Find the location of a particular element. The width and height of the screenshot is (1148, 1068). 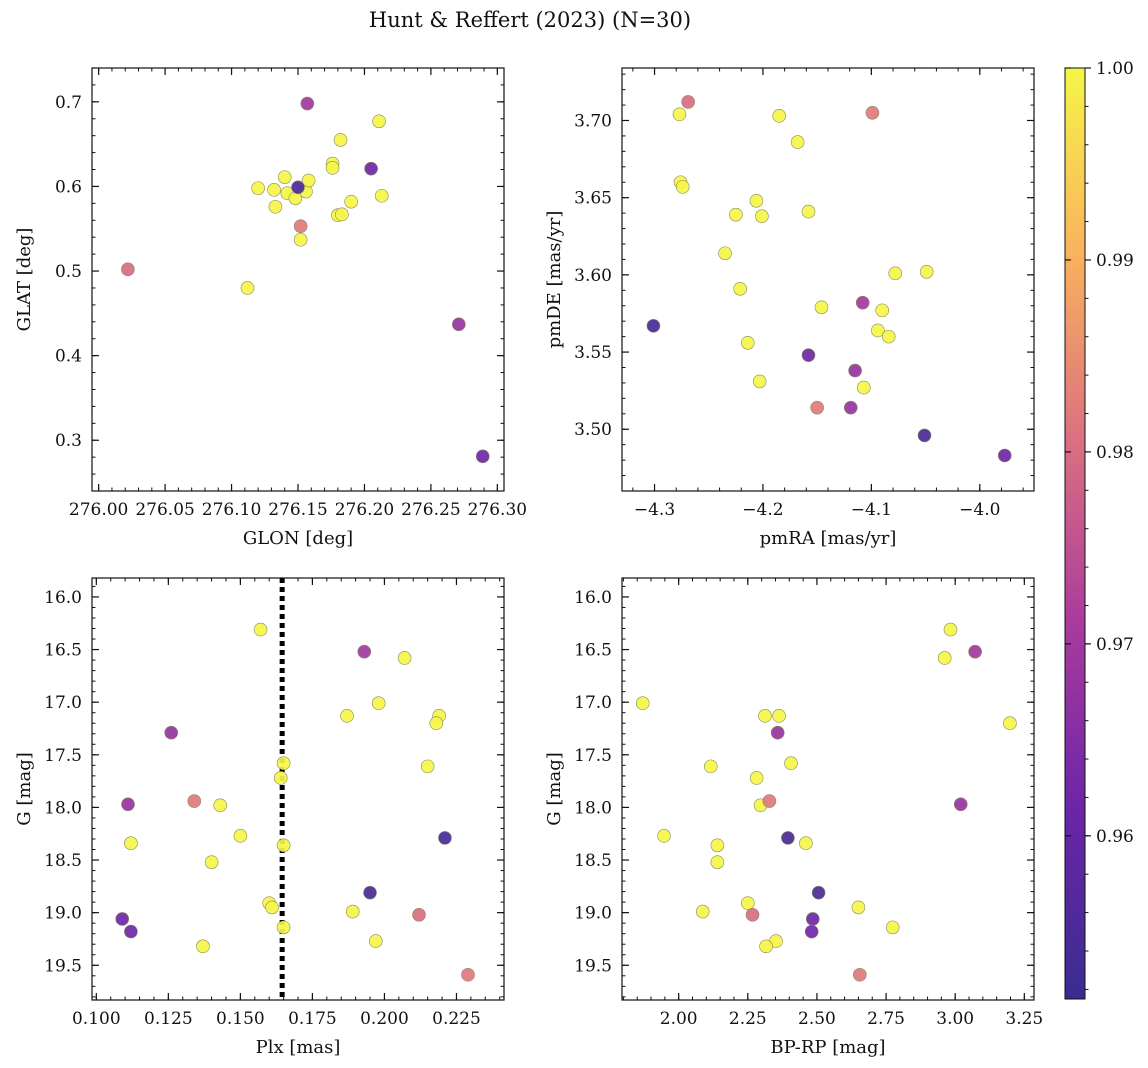

colorbar-tick-label: 0.97 is located at coordinates (1115, 645).